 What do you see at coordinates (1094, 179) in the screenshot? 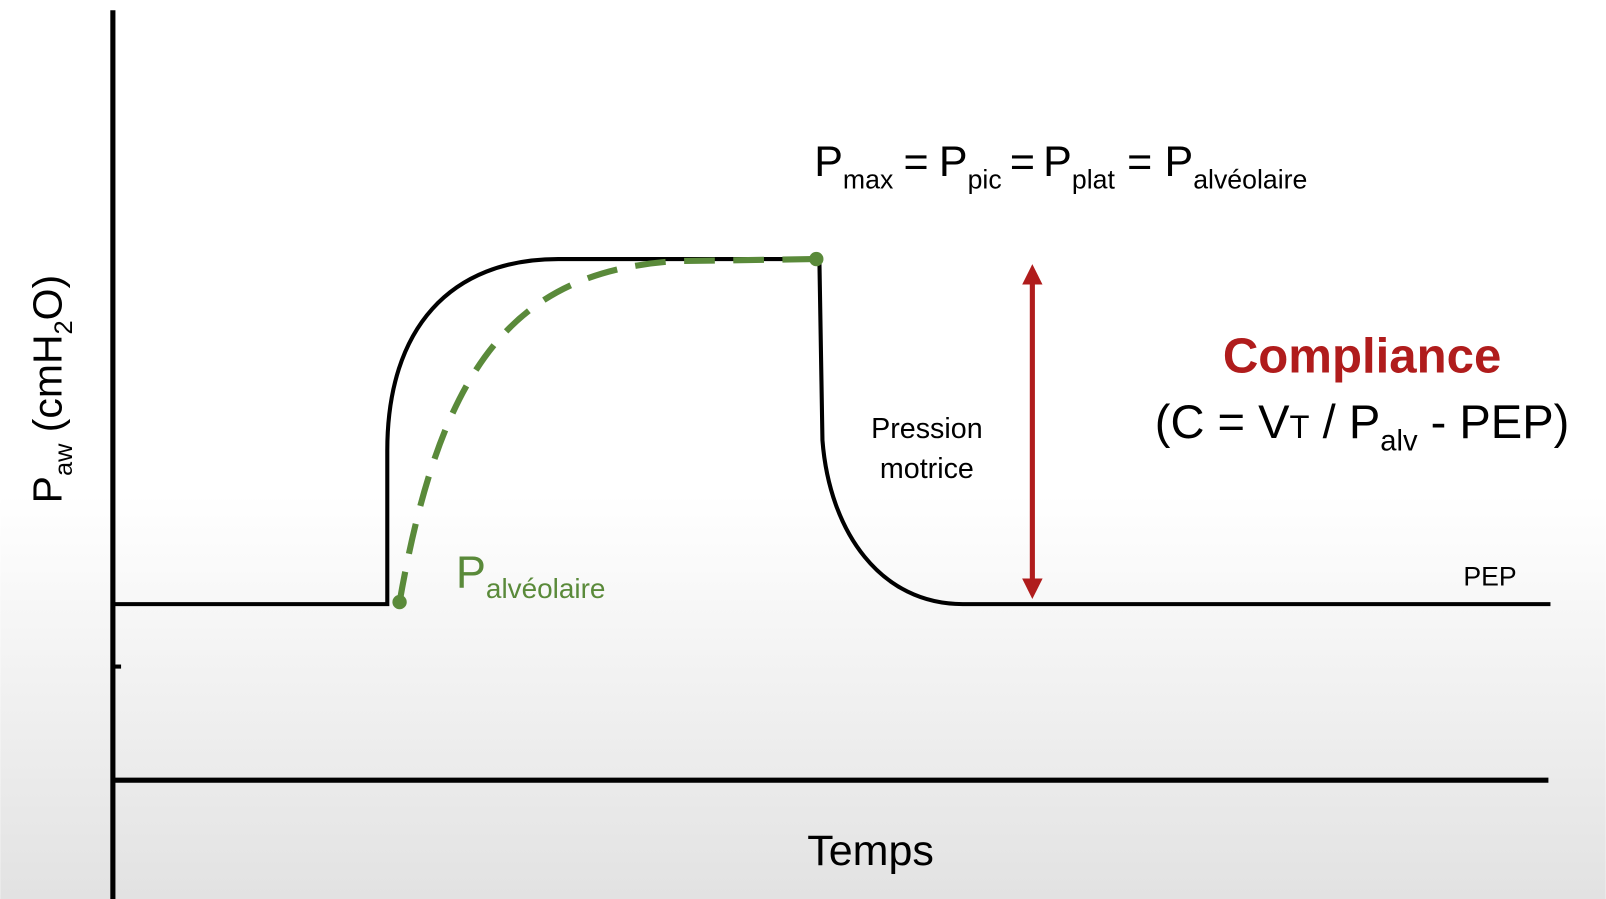
I see `term-sub: plat` at bounding box center [1094, 179].